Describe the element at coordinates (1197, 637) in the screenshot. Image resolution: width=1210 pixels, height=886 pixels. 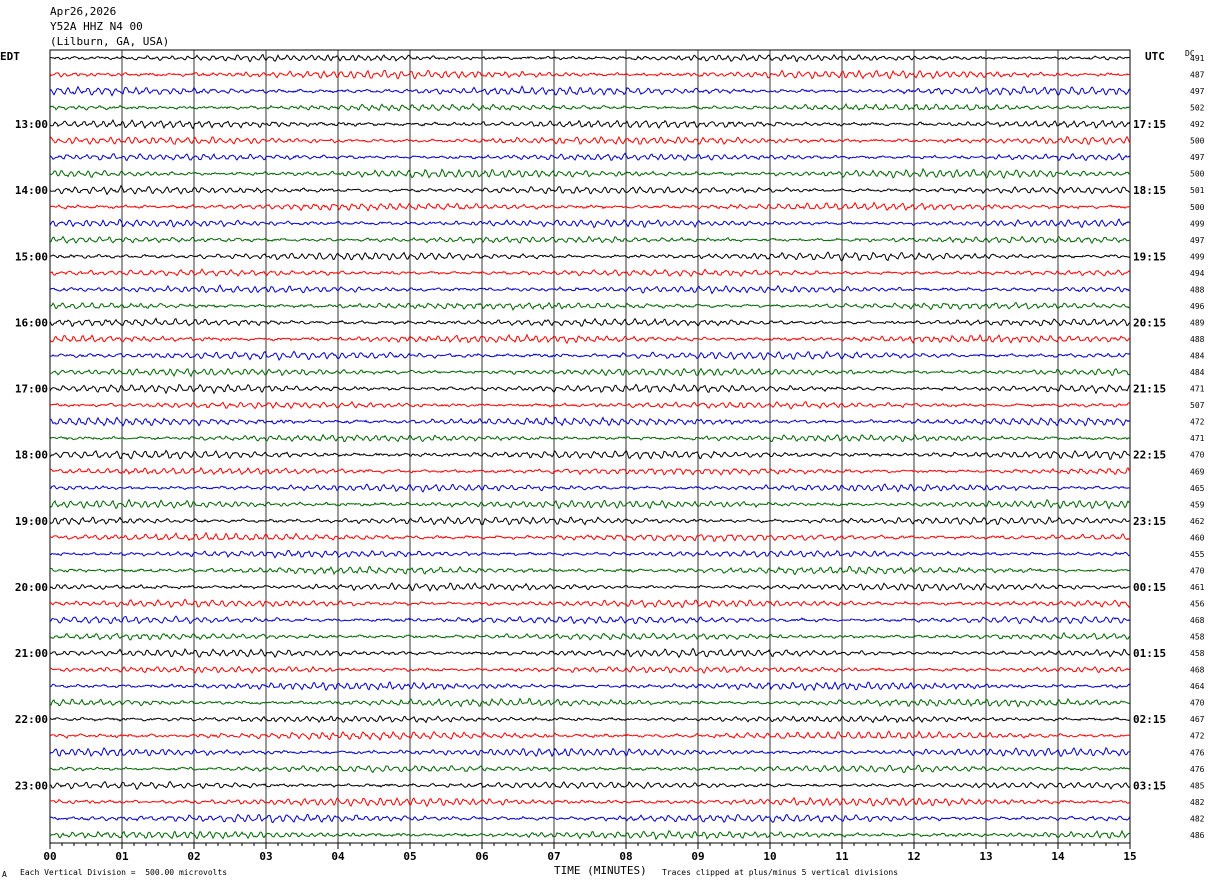
I see `dc-offset-label: 458` at that location.